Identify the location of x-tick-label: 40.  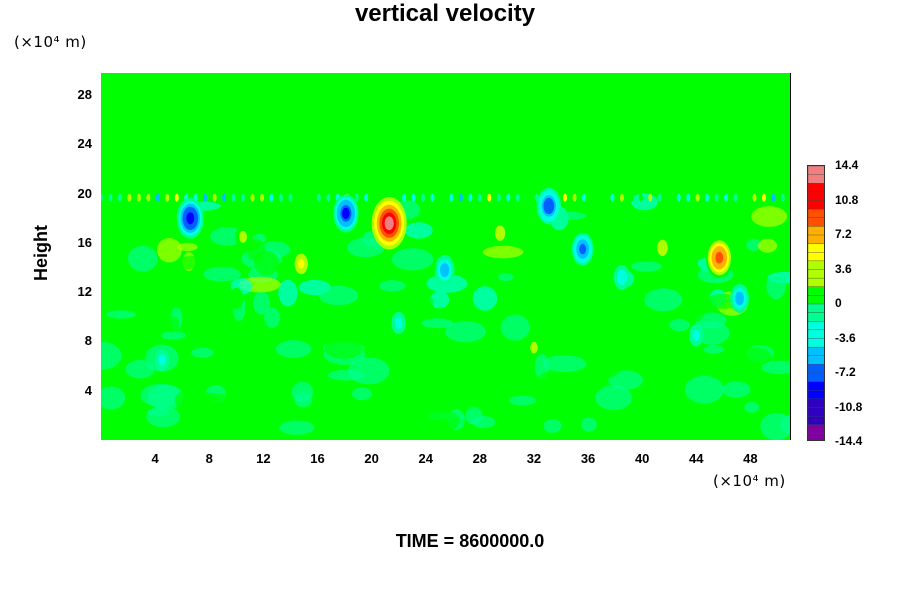
(642, 458).